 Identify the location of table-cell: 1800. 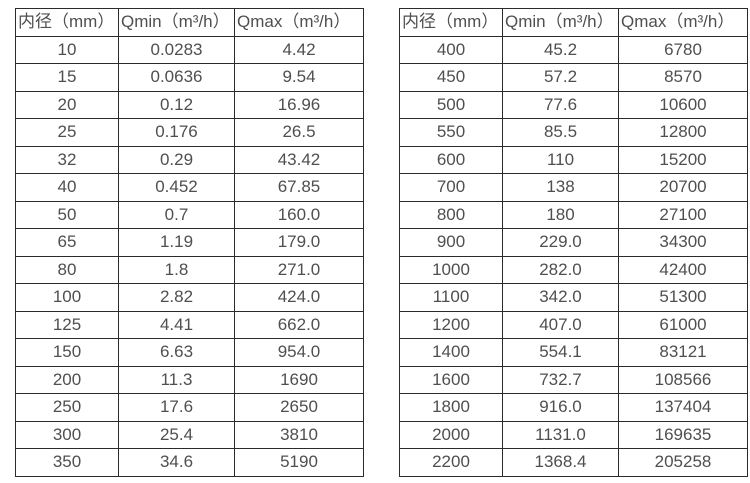
(451, 407).